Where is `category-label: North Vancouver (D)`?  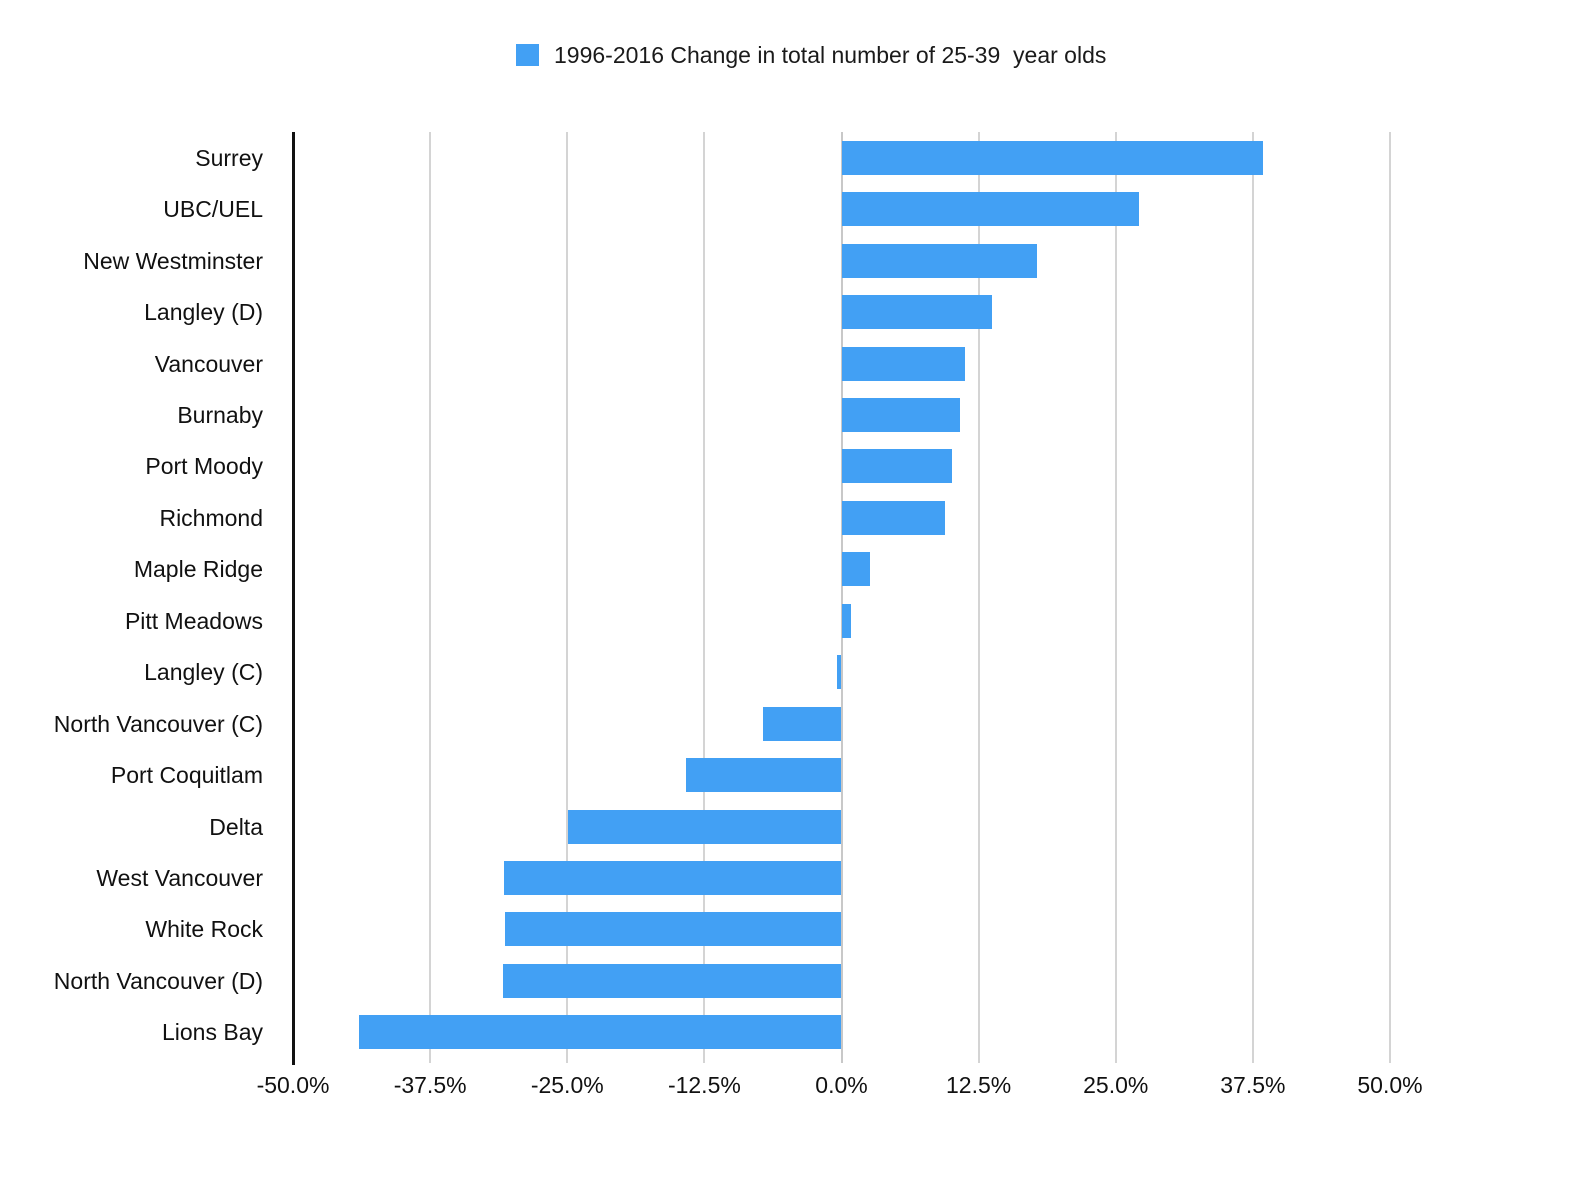
category-label: North Vancouver (D) is located at coordinates (158, 980).